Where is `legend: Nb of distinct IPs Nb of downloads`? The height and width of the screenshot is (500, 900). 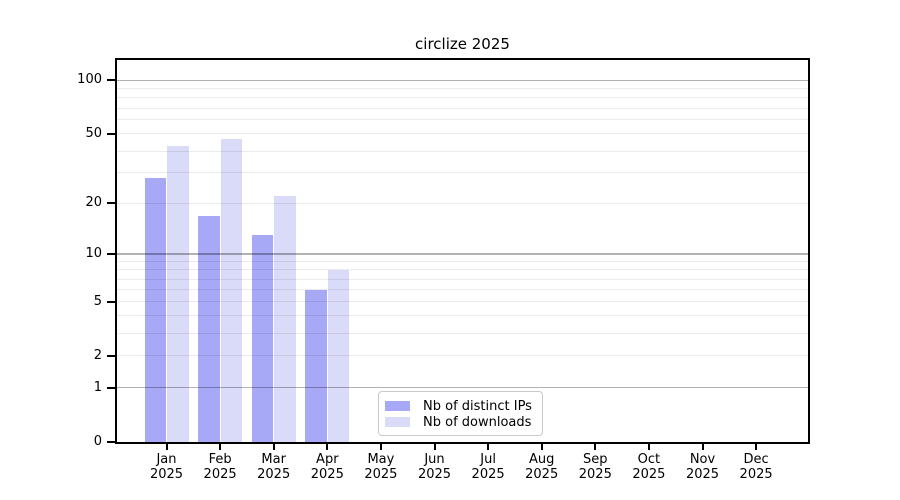
legend: Nb of distinct IPs Nb of downloads is located at coordinates (460, 413).